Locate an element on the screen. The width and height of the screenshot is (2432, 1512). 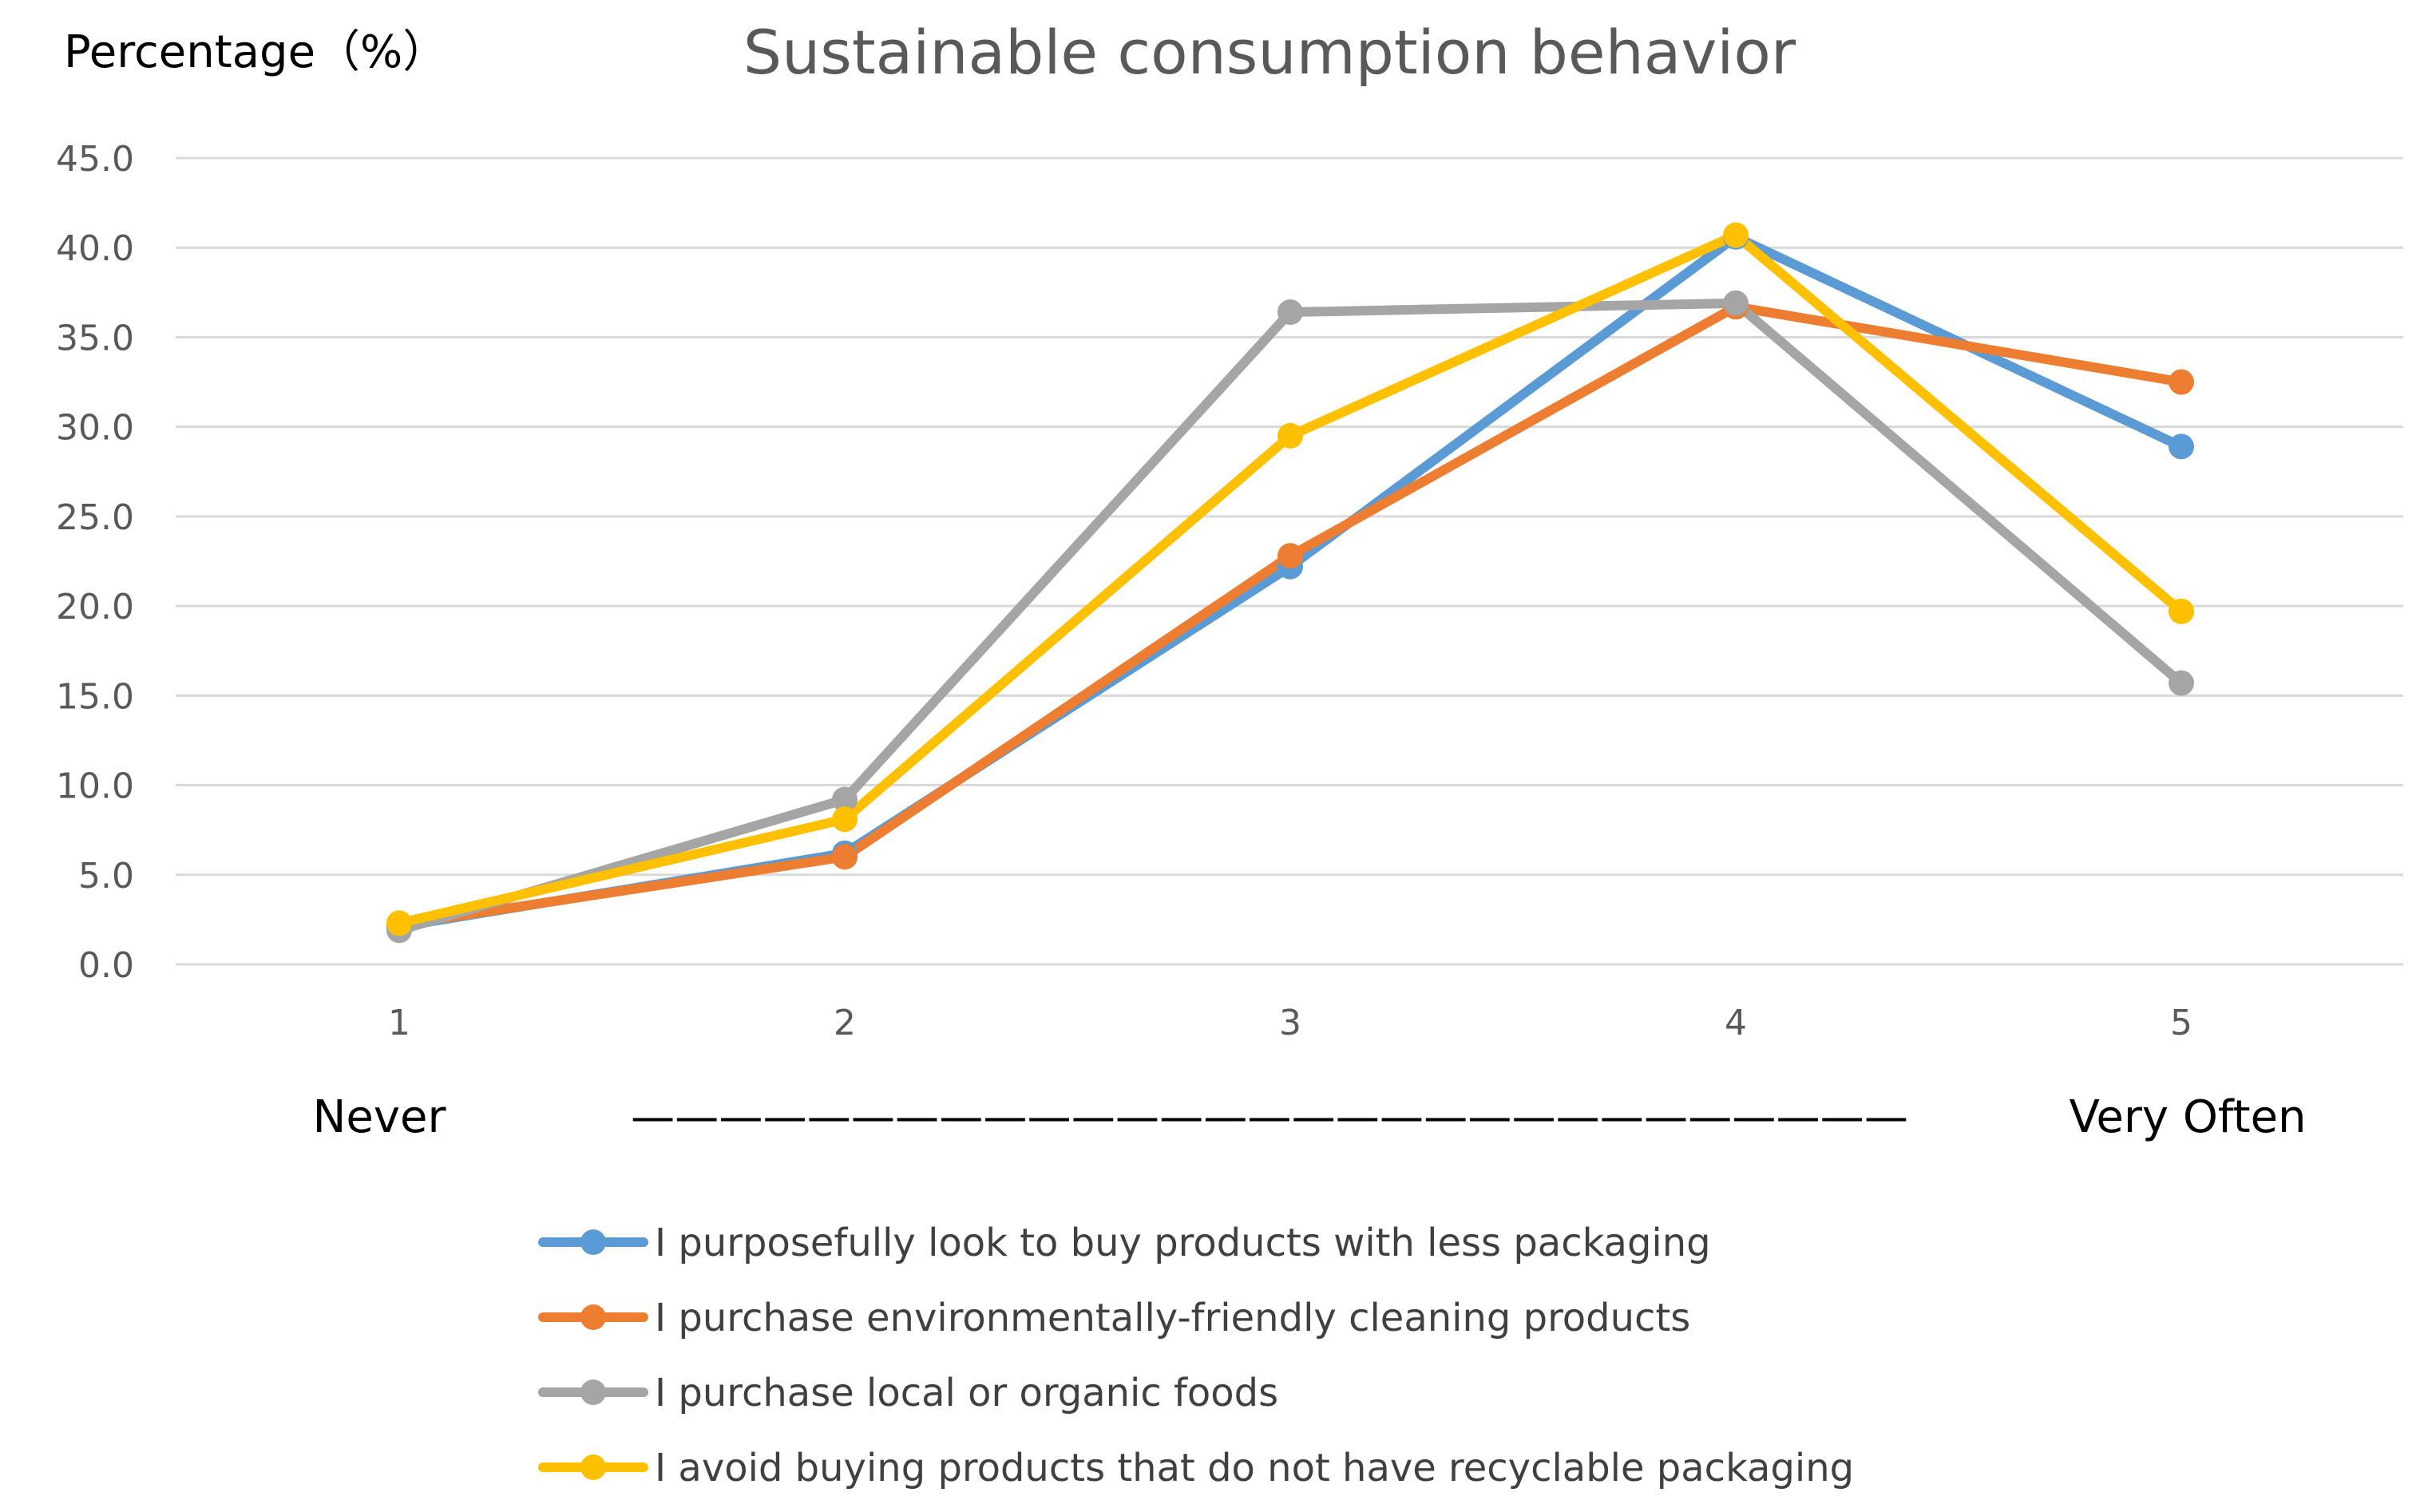
x-axis-ticks: 1 2 3 4 5 is located at coordinates (1290, 1023).